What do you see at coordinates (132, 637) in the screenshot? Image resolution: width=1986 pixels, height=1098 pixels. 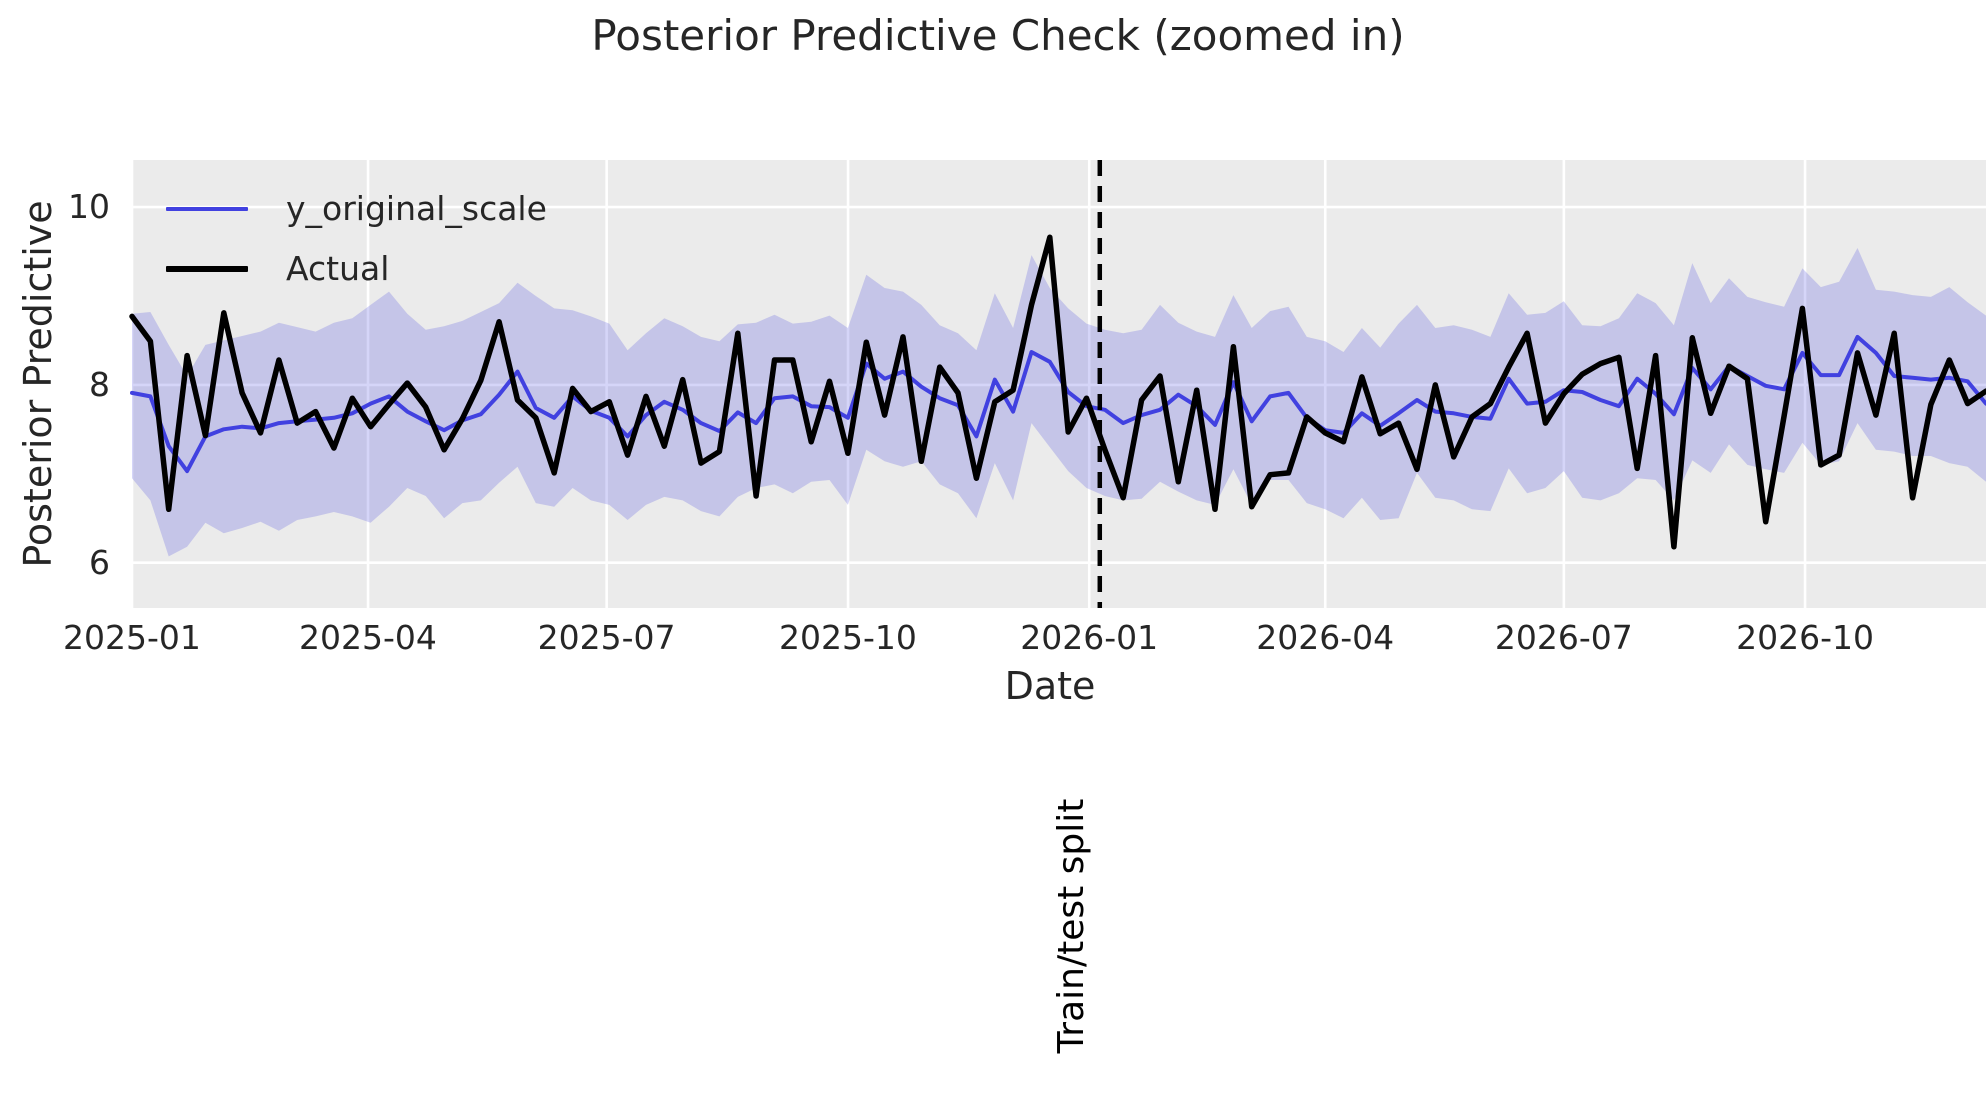 I see `x-tick-label: 2025-01` at bounding box center [132, 637].